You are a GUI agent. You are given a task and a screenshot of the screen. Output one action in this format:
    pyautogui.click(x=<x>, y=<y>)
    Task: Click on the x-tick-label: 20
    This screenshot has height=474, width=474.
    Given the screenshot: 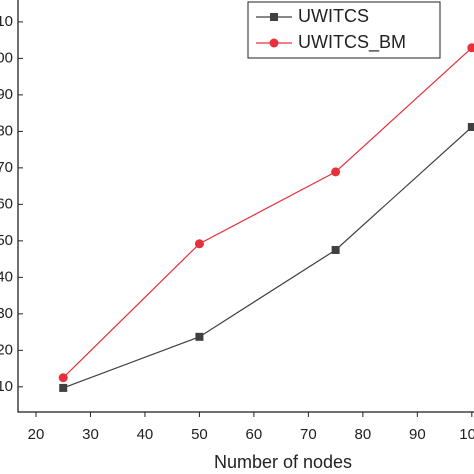 What is the action you would take?
    pyautogui.click(x=36, y=434)
    